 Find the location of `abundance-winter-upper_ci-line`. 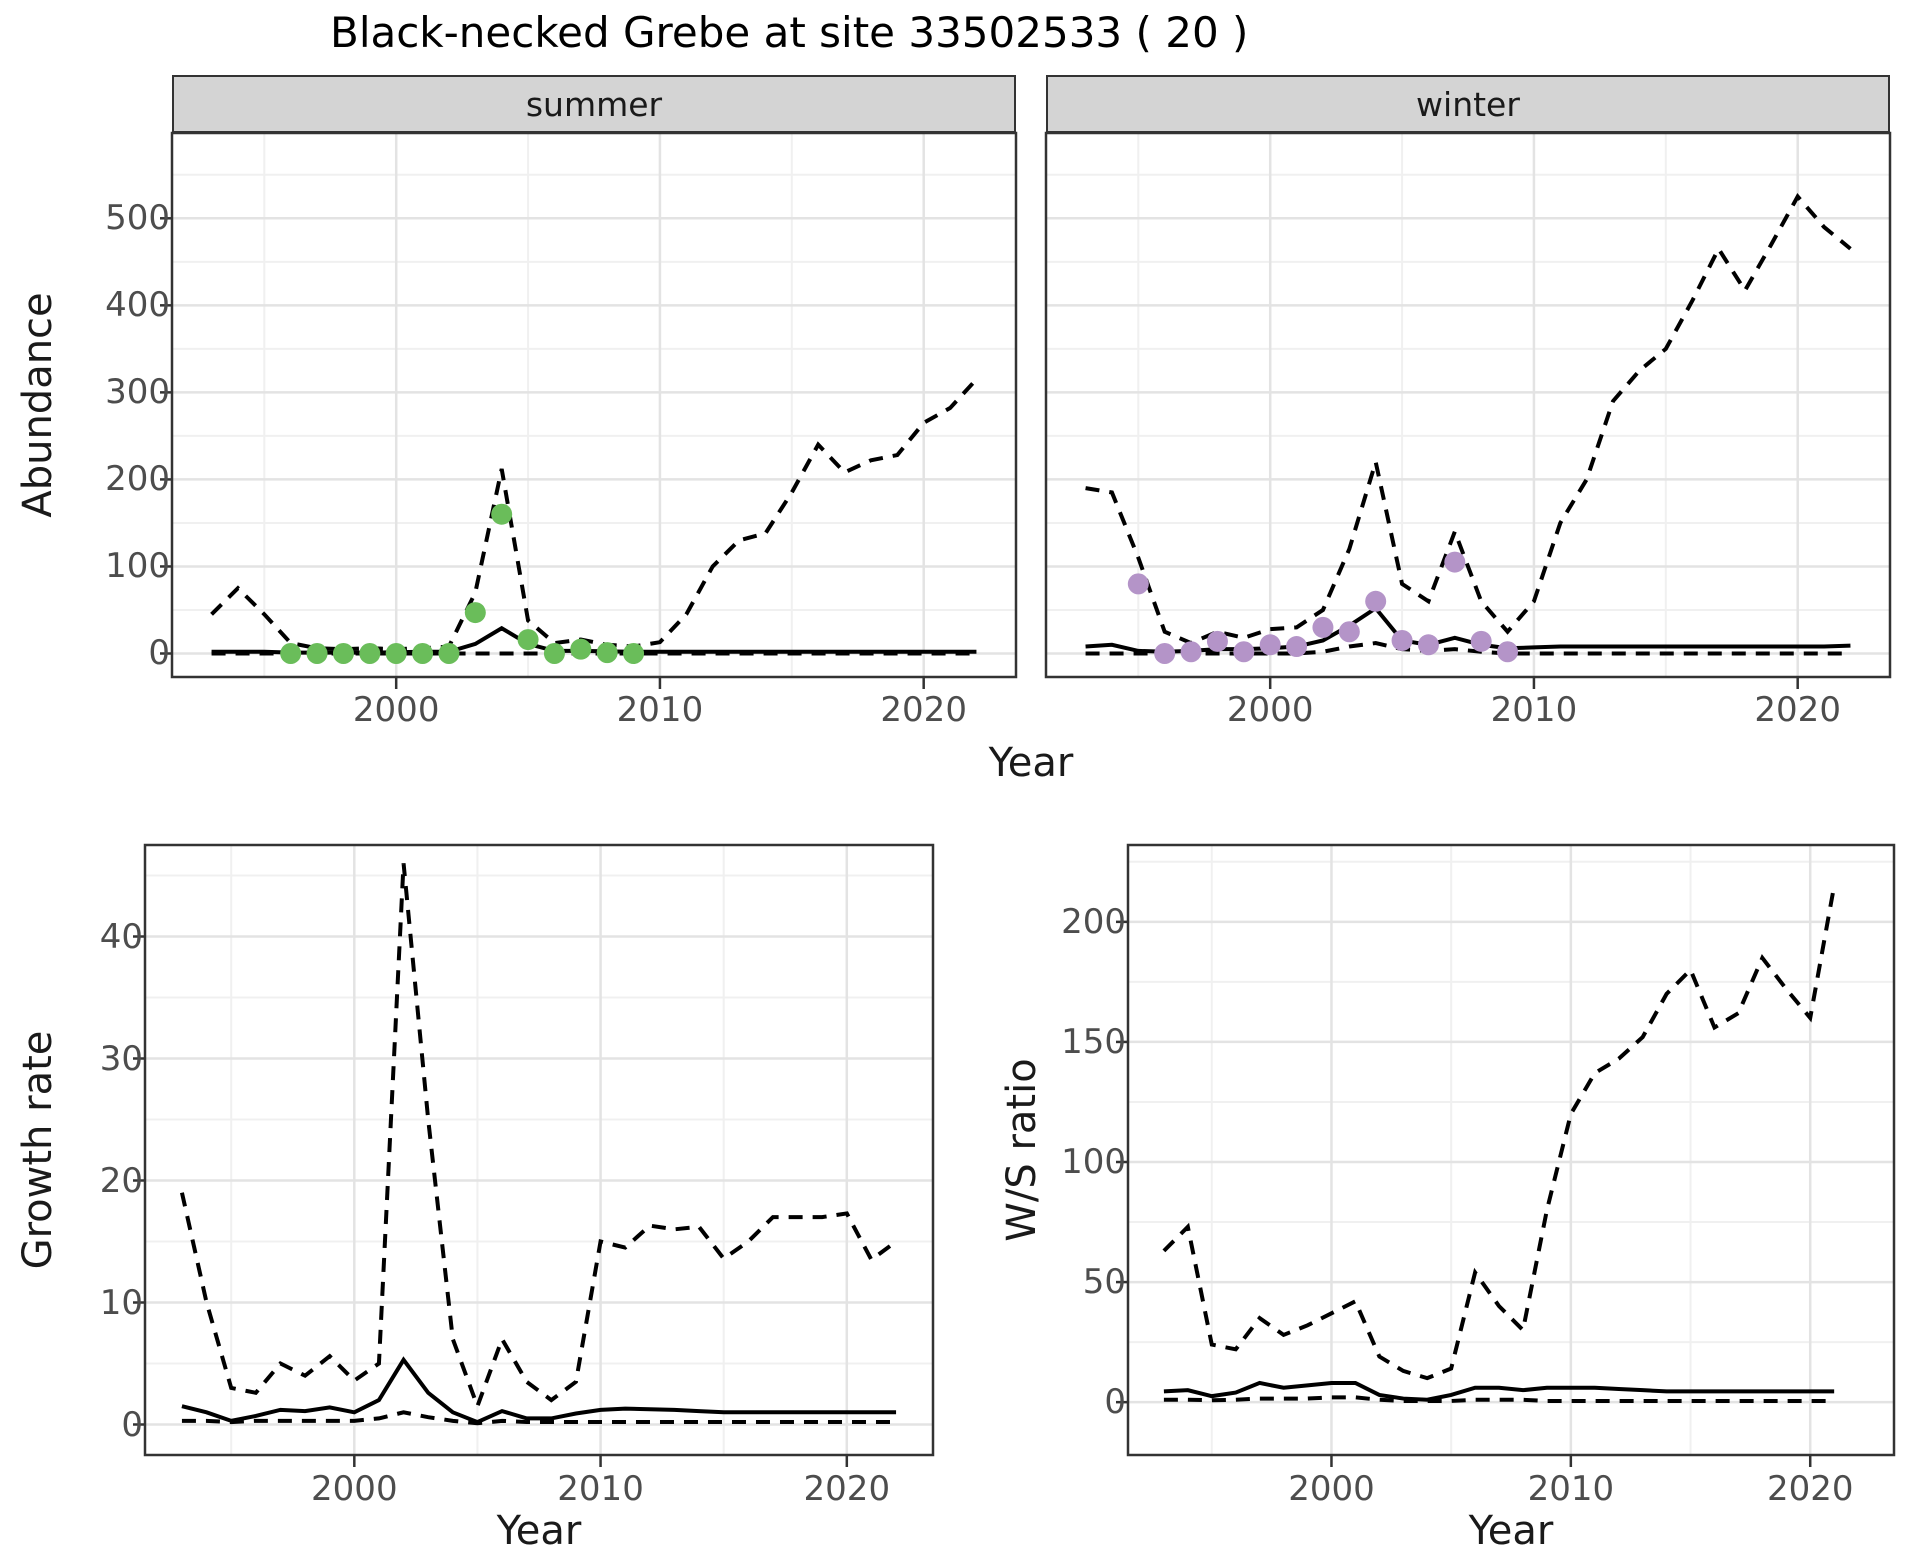

abundance-winter-upper_ci-line is located at coordinates (1468, 419).